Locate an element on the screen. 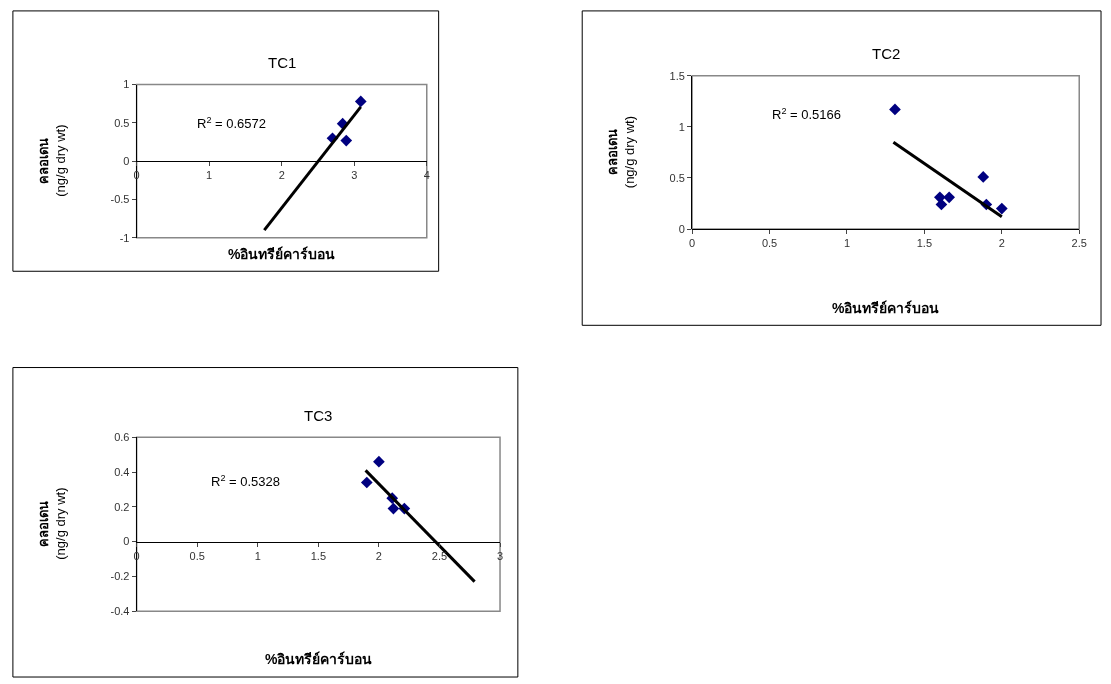 Image resolution: width=1111 pixels, height=684 pixels. y-tick-label: -0.5 is located at coordinates (120, 199).